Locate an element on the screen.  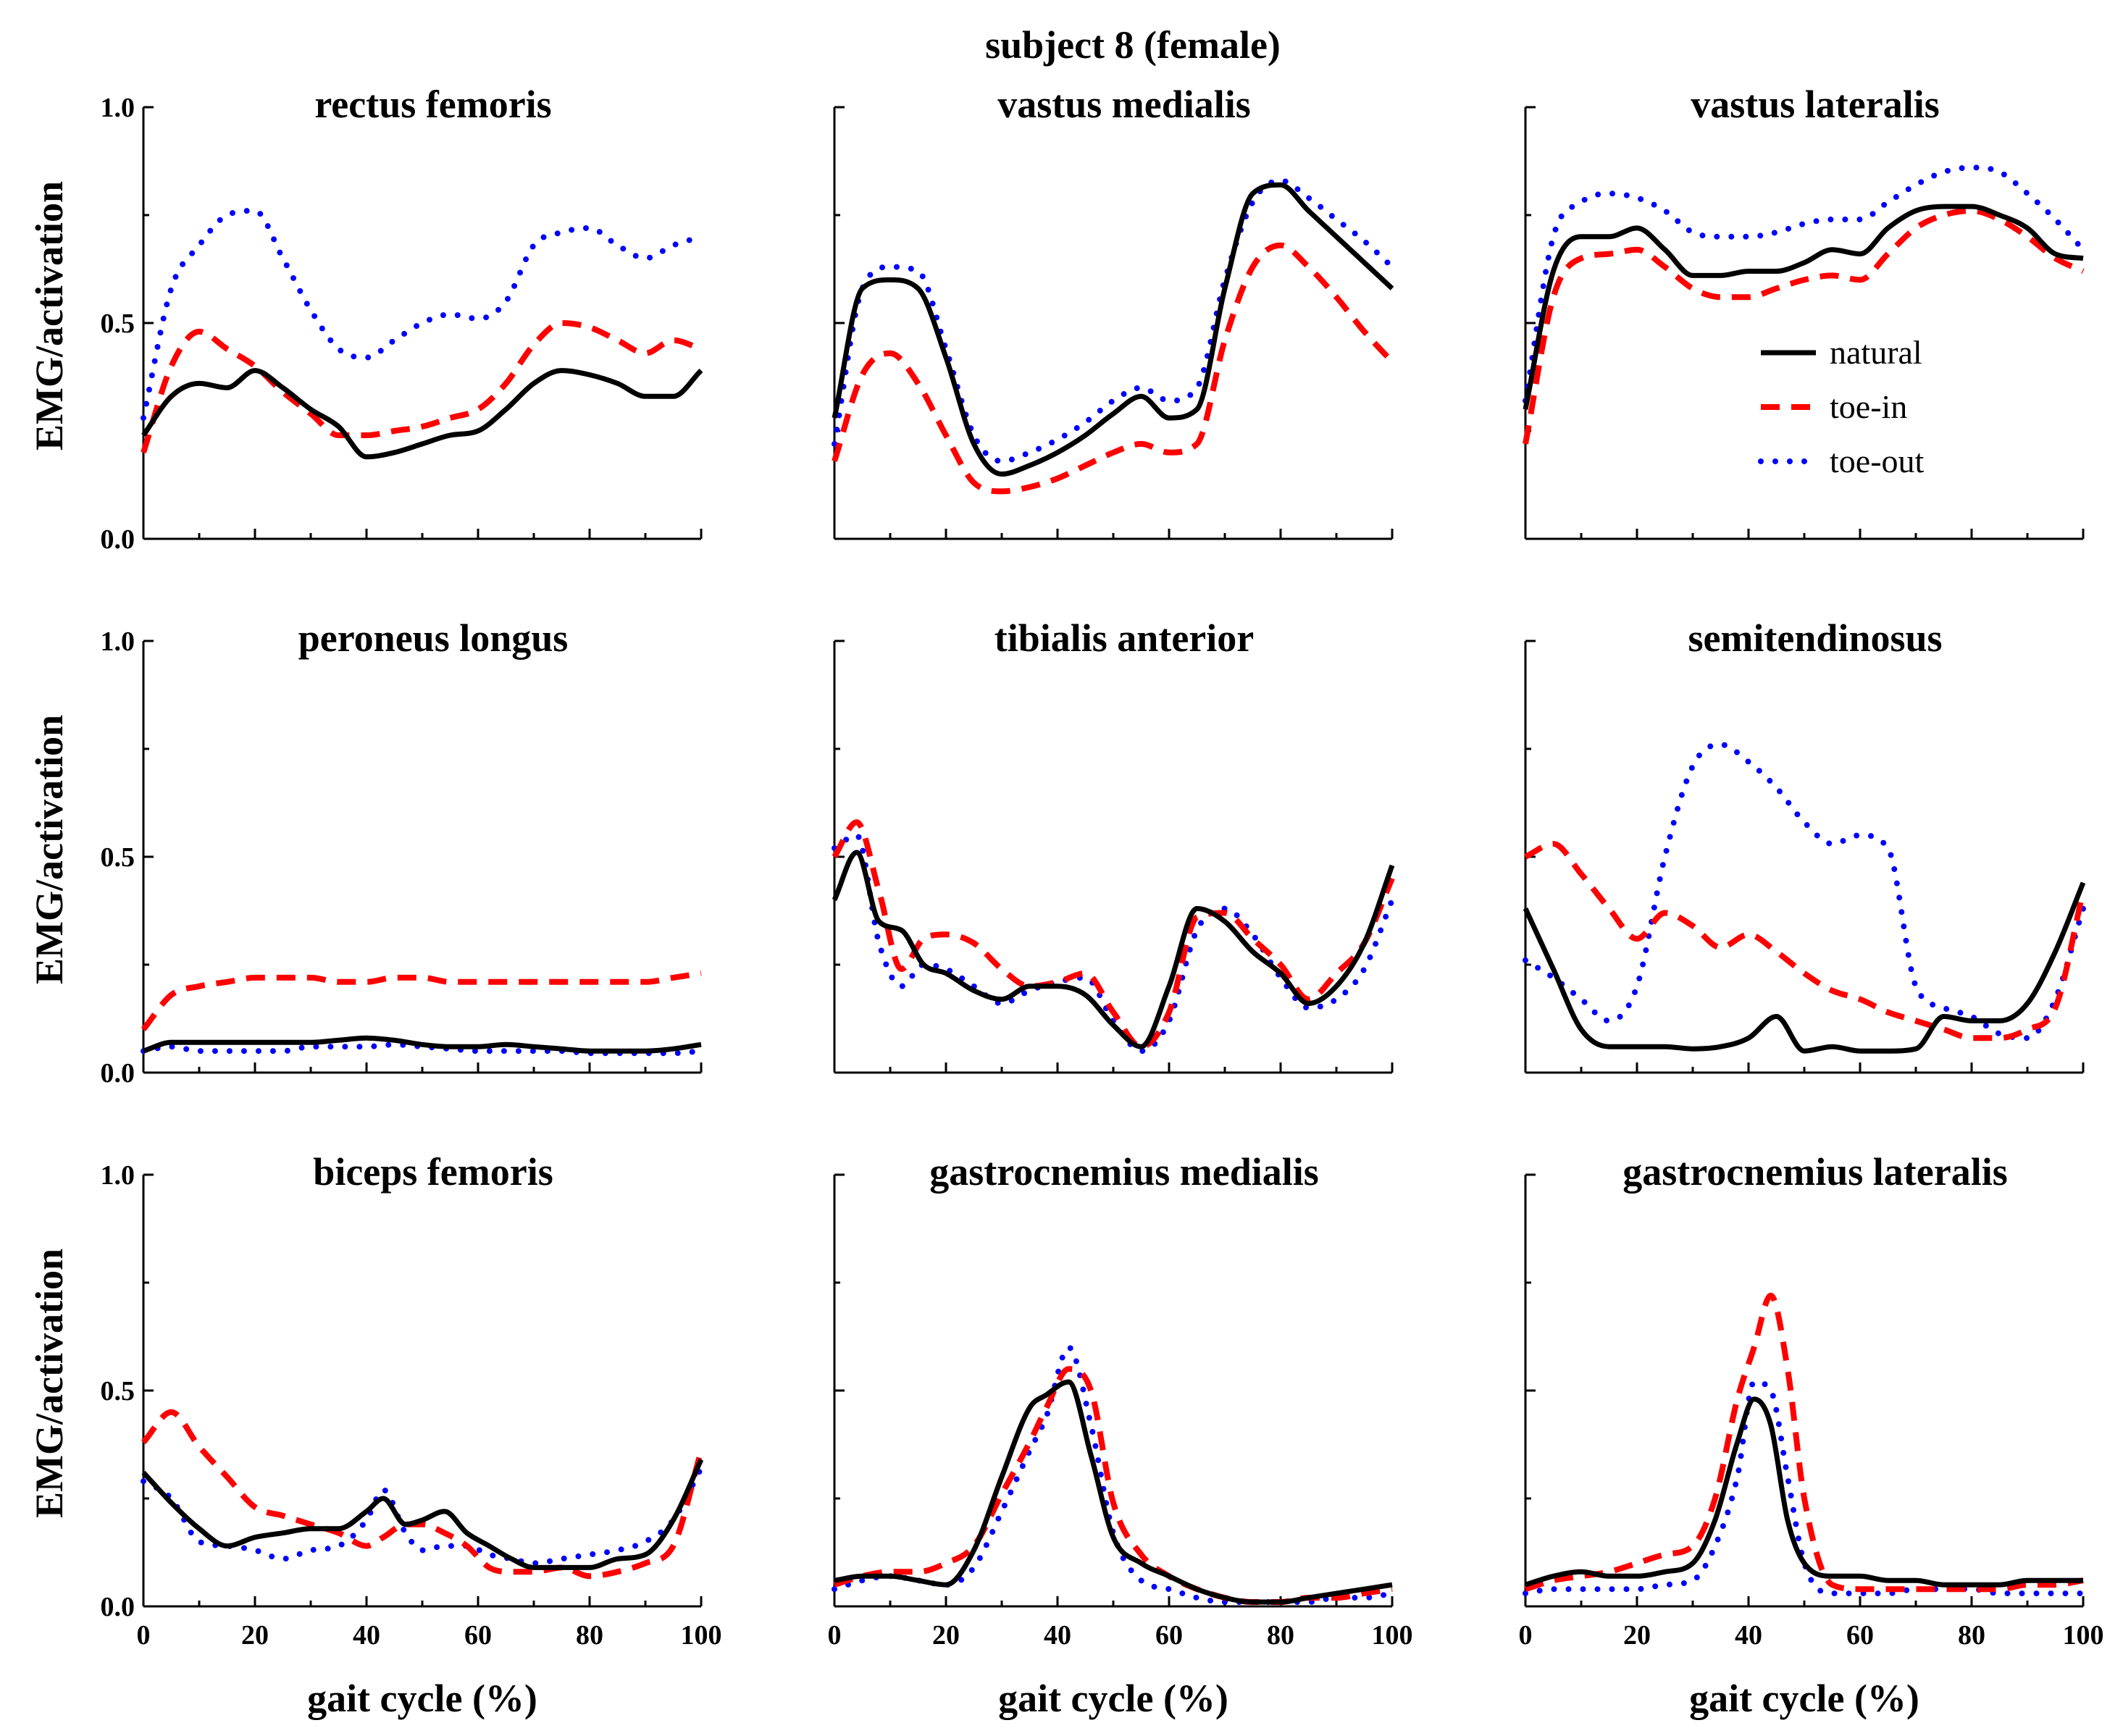
panel-vastus-lateralis: vastus lateralis is located at coordinates (1804, 312).